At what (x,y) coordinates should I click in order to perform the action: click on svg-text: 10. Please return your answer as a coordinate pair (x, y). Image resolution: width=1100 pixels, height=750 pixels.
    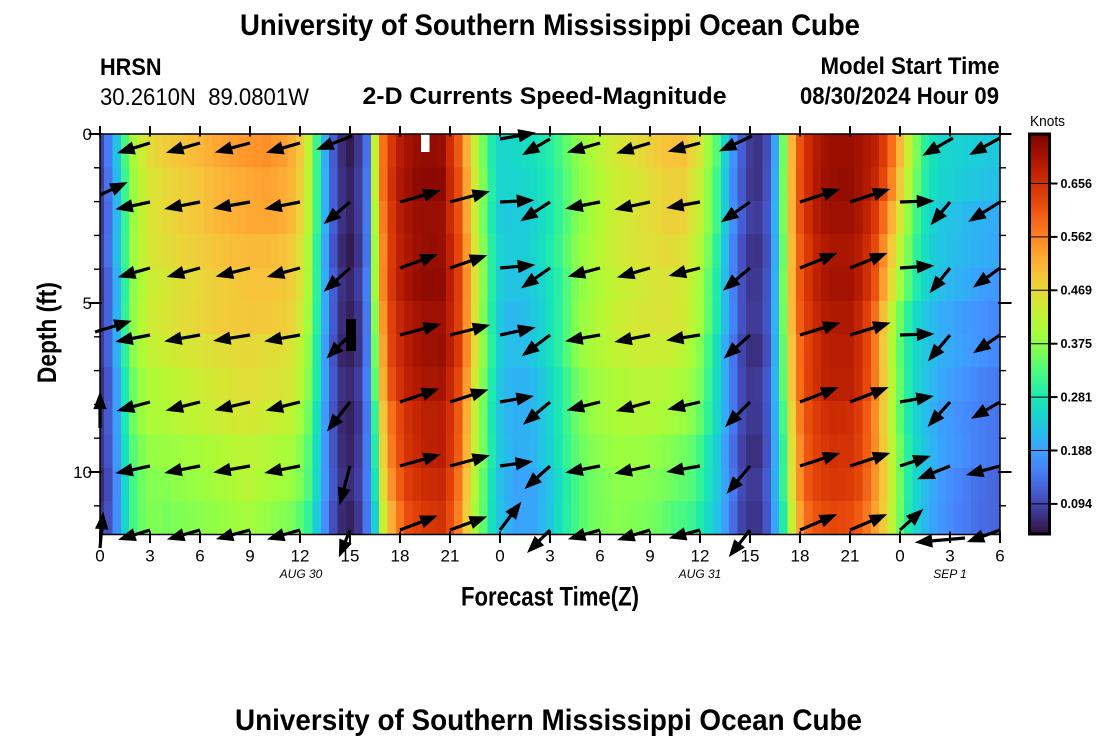
    Looking at the image, I should click on (82, 472).